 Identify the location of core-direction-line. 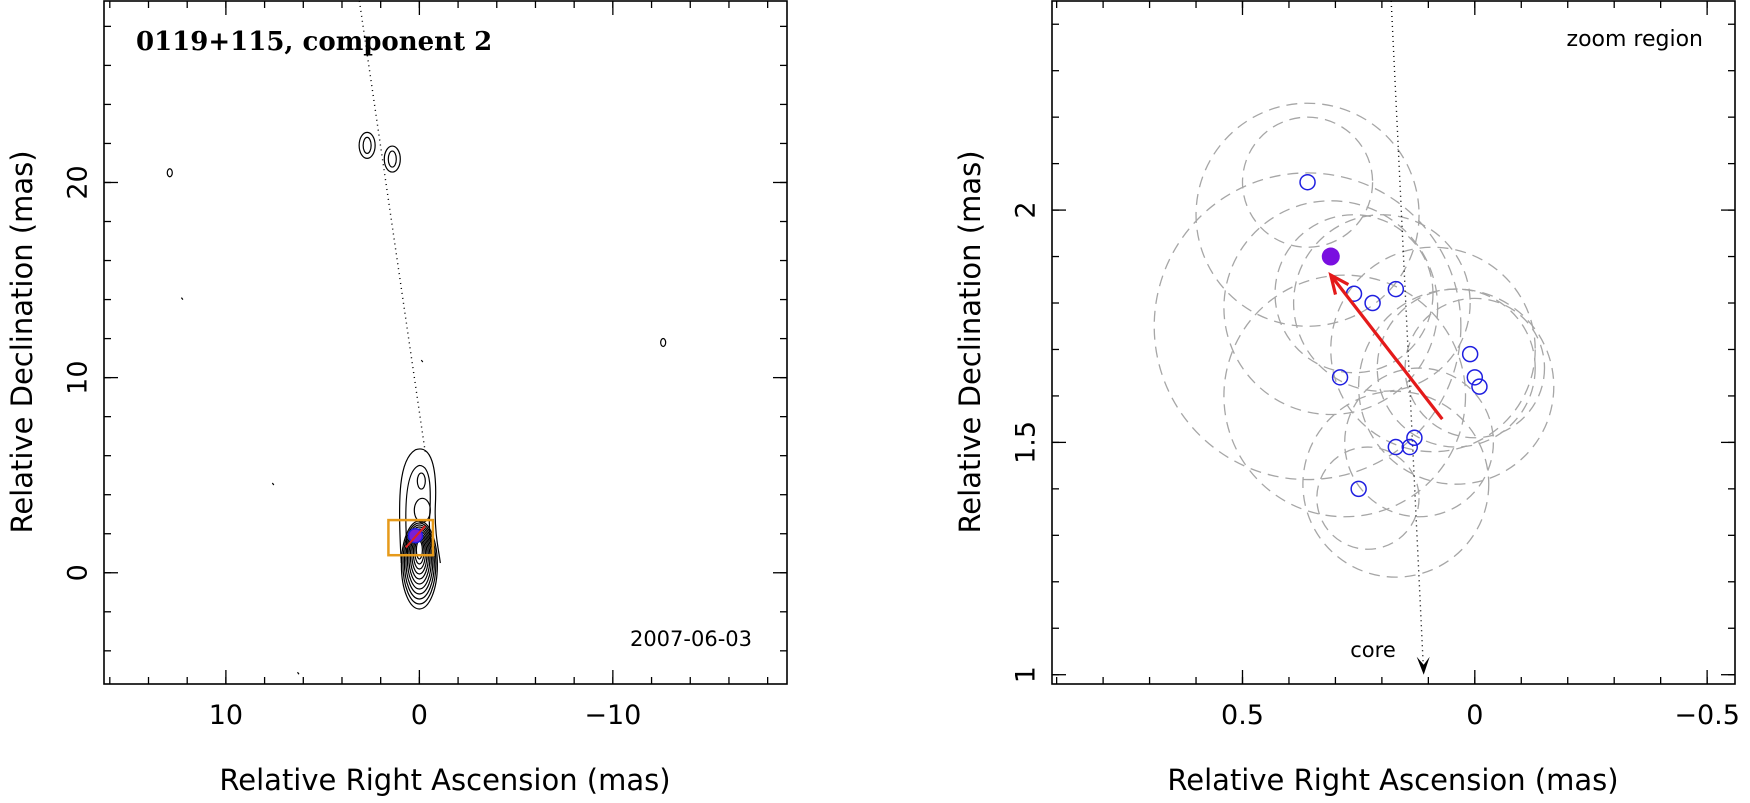
(1407, 337).